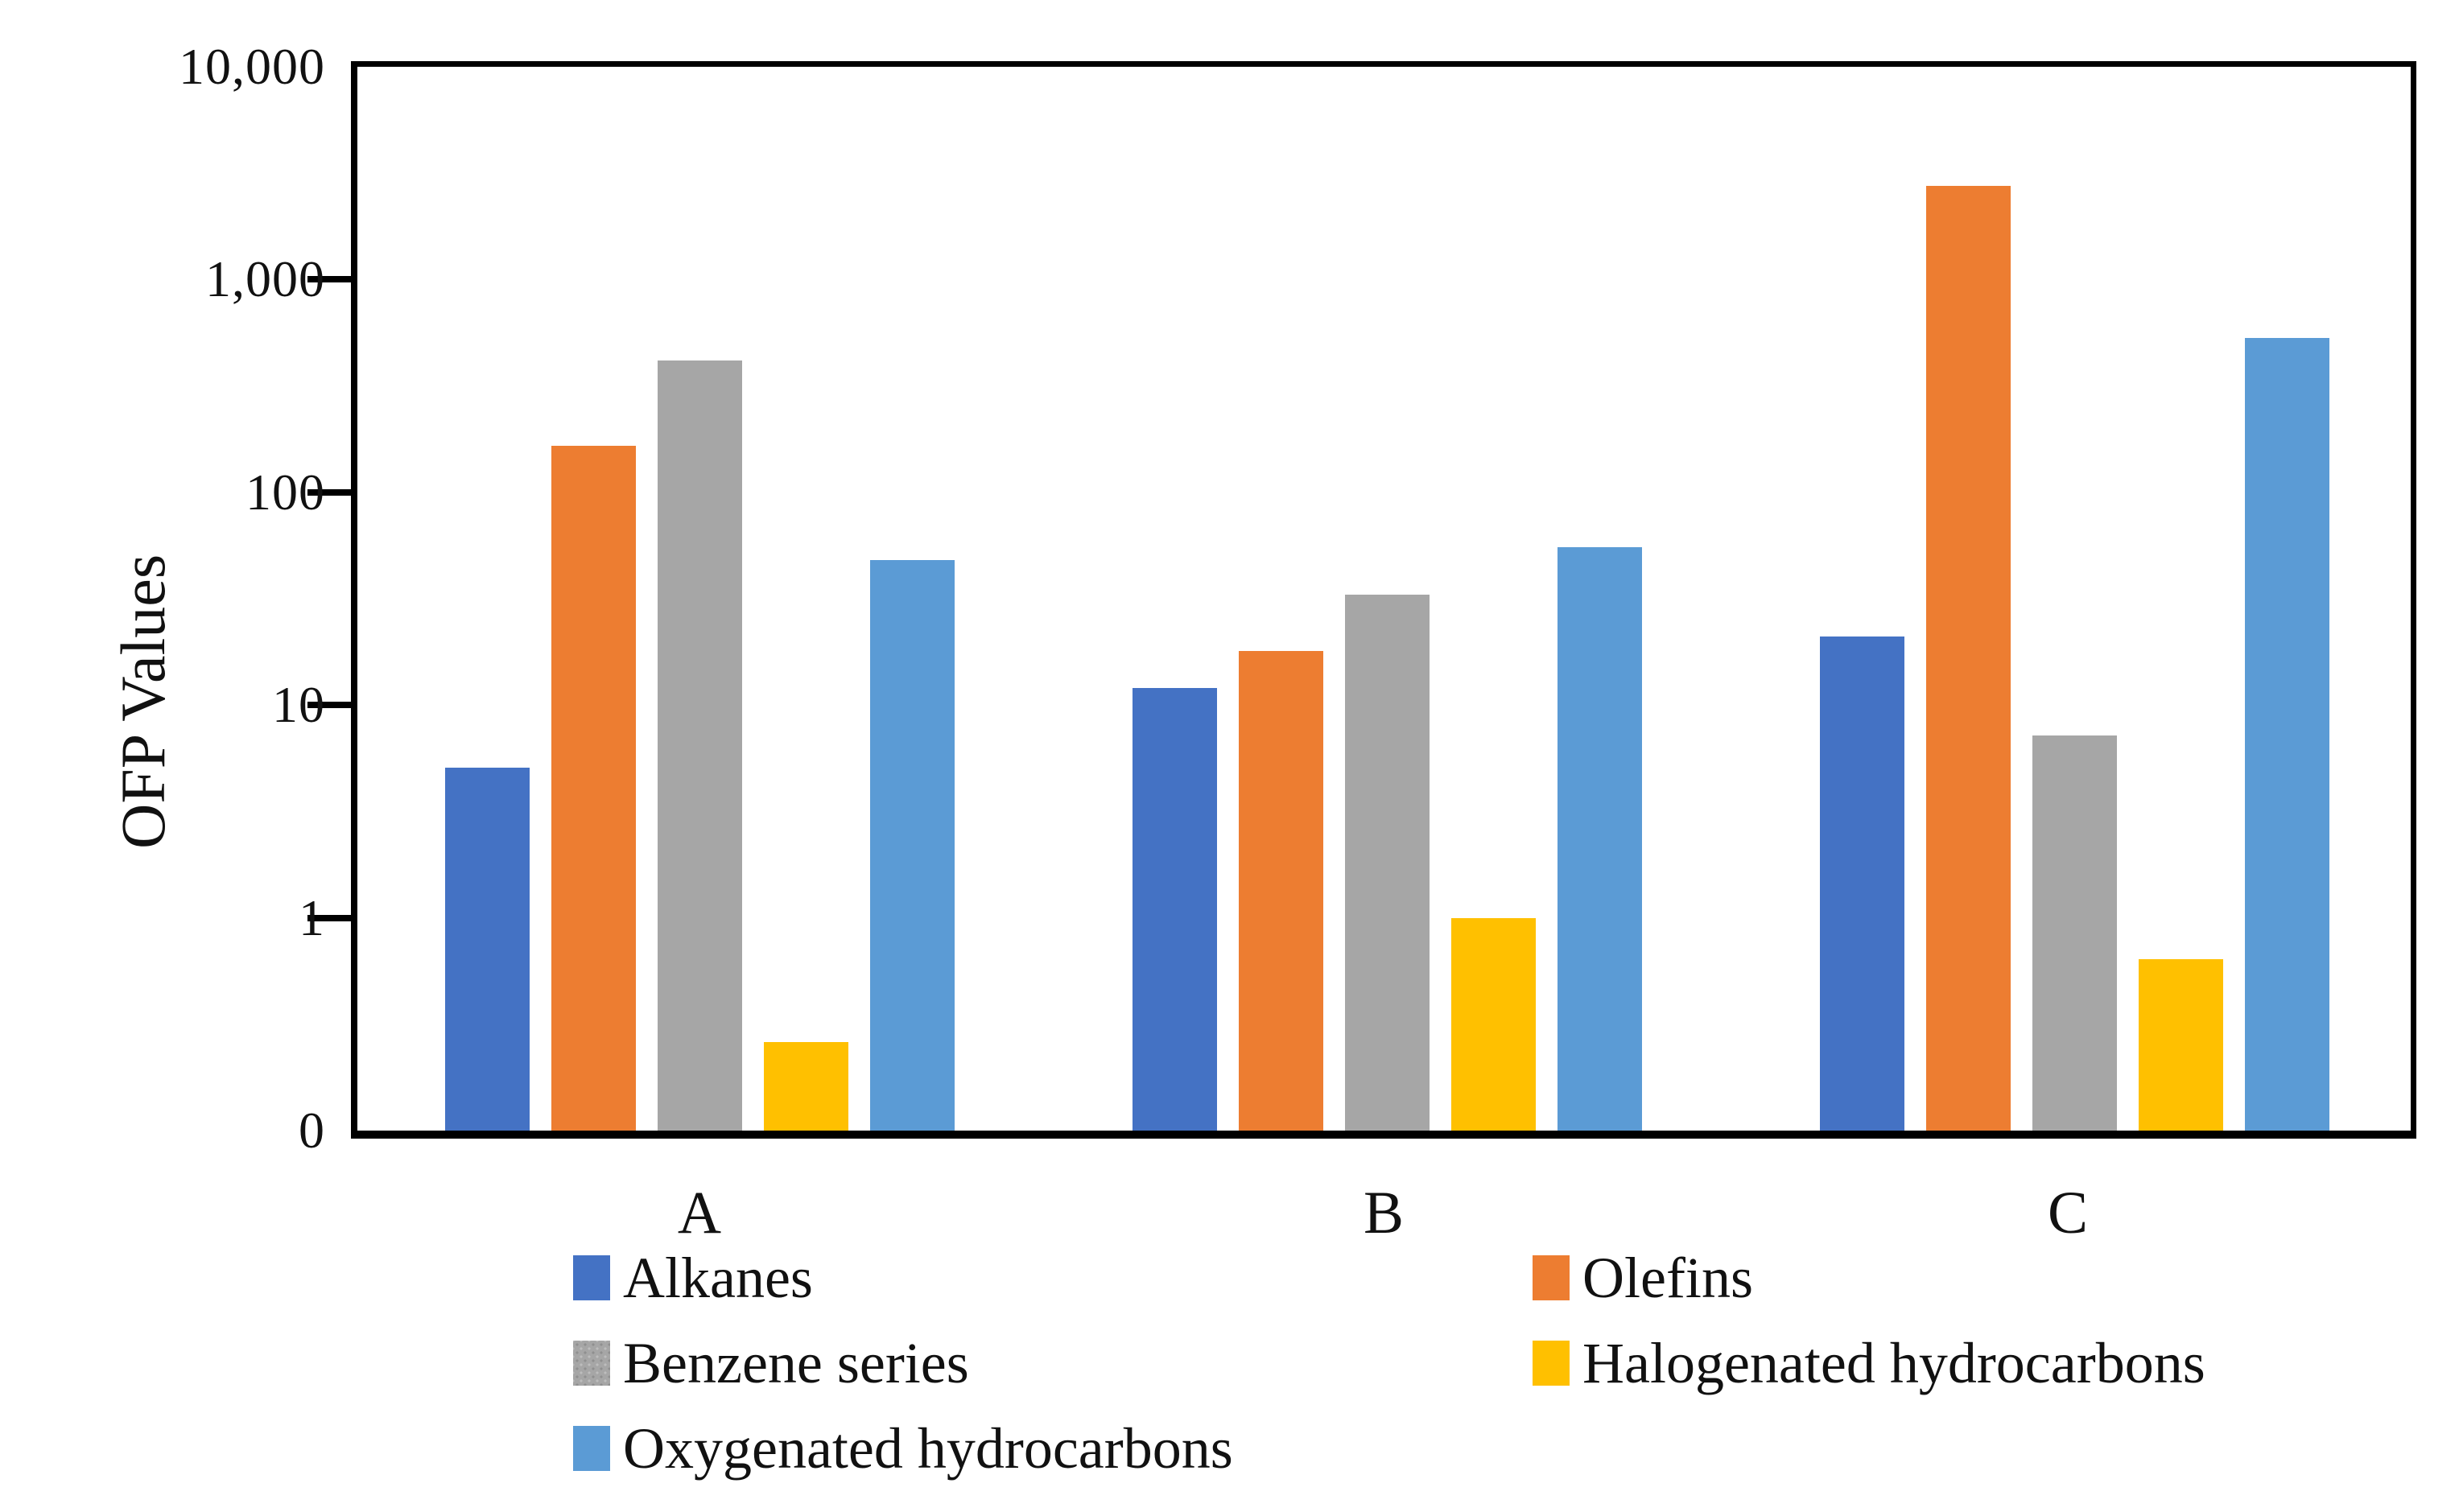 The height and width of the screenshot is (1512, 2459). What do you see at coordinates (806, 1086) in the screenshot?
I see `bar-a-halogenated-hydrocarbons` at bounding box center [806, 1086].